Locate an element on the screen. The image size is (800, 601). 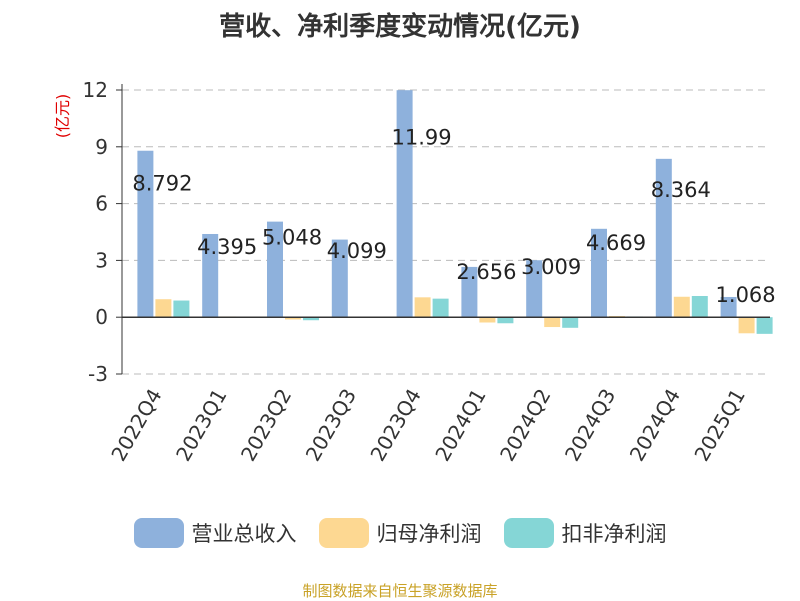
legend-swatch-revenue is located at coordinates (158, 533).